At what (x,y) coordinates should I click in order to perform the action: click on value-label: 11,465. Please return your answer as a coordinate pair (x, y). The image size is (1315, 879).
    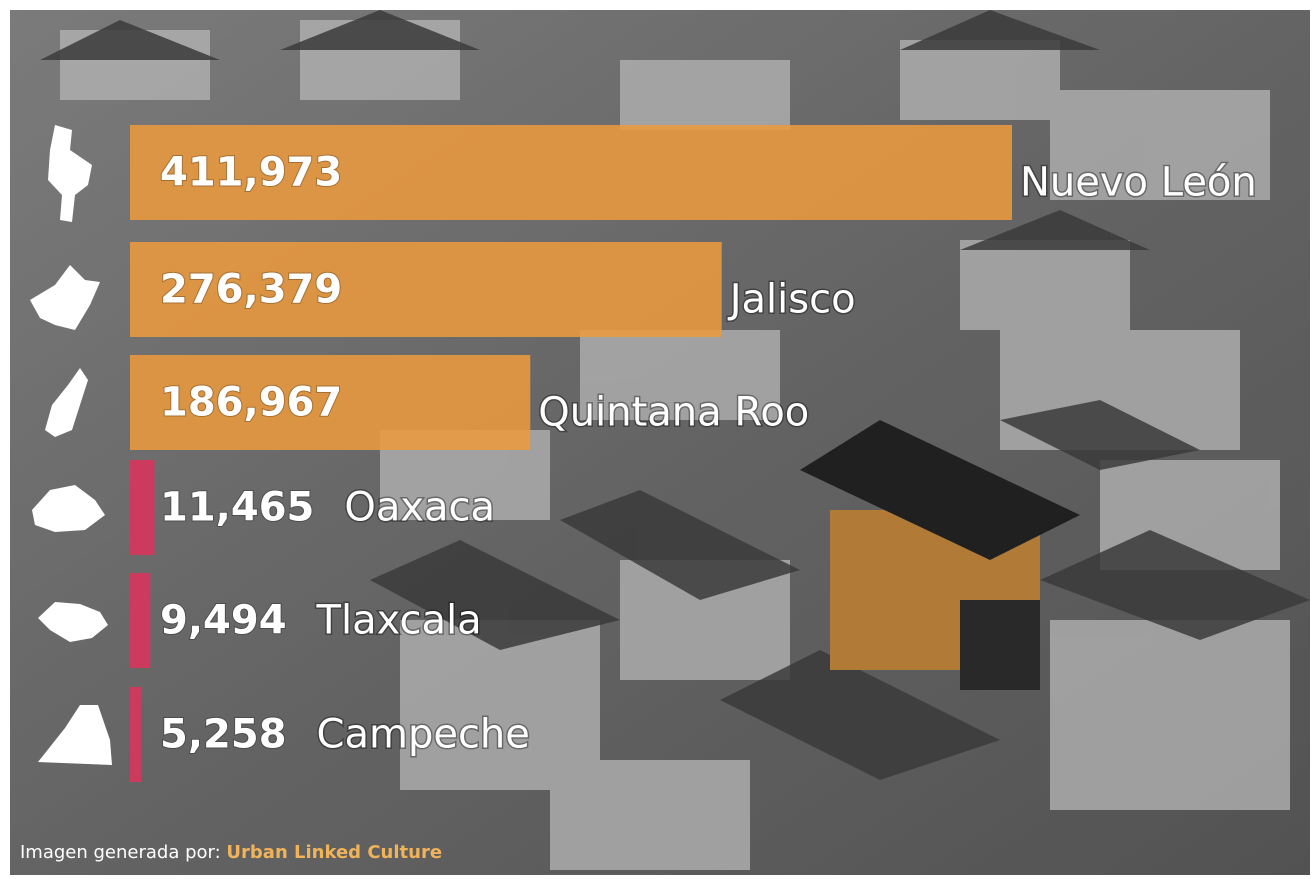
    Looking at the image, I should click on (237, 508).